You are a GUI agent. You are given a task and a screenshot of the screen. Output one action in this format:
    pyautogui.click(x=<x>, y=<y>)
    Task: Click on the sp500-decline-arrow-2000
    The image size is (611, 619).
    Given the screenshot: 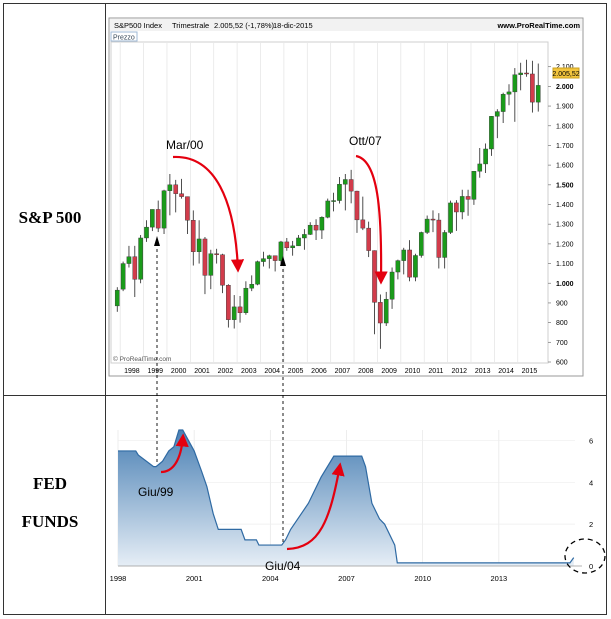 What is the action you would take?
    pyautogui.click(x=208, y=214)
    